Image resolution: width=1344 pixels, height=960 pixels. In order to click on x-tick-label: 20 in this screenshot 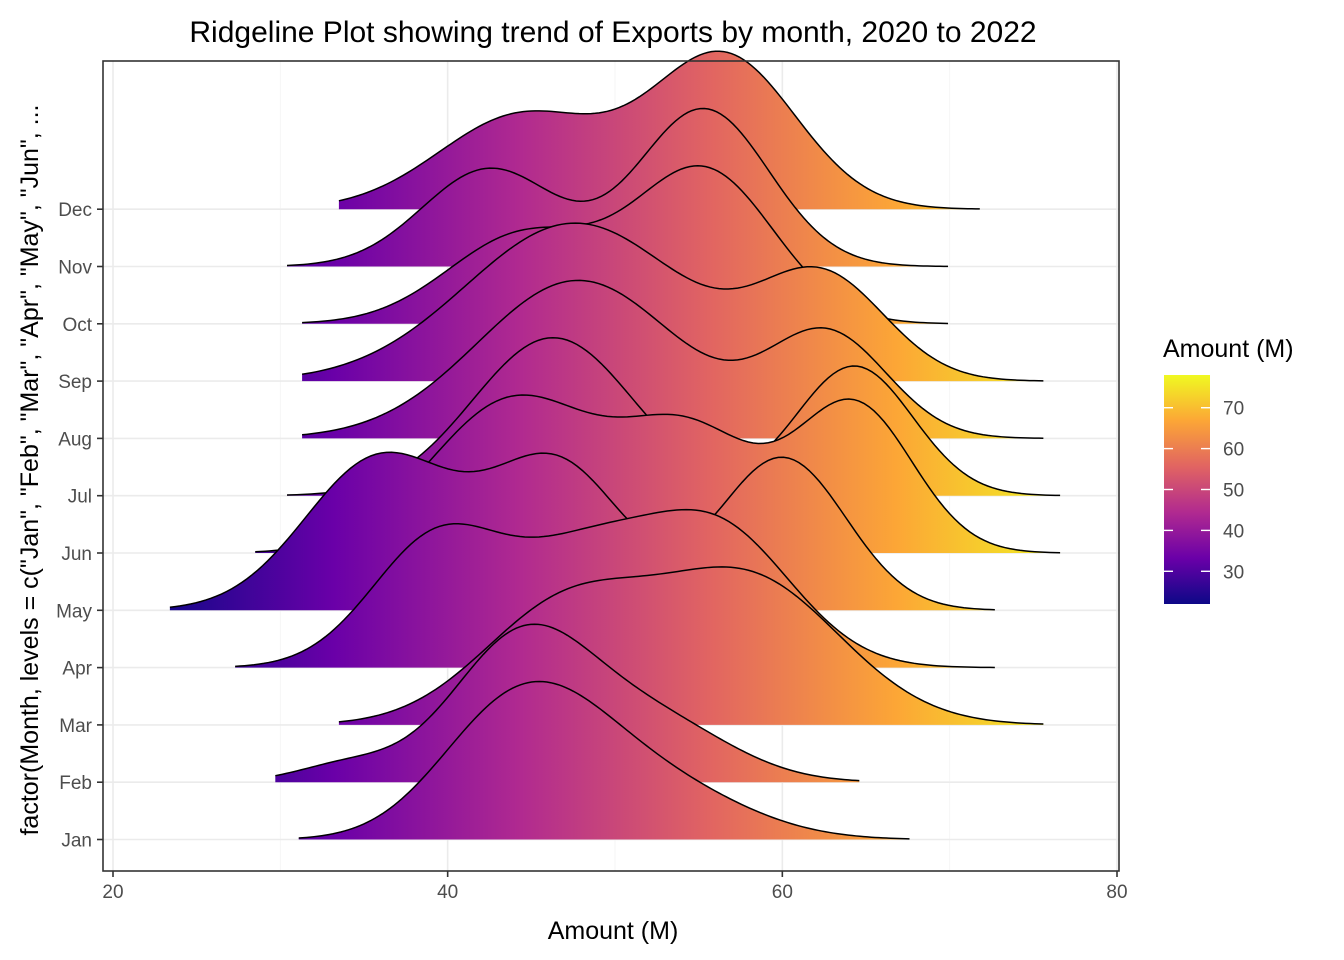, I will do `click(112, 892)`.